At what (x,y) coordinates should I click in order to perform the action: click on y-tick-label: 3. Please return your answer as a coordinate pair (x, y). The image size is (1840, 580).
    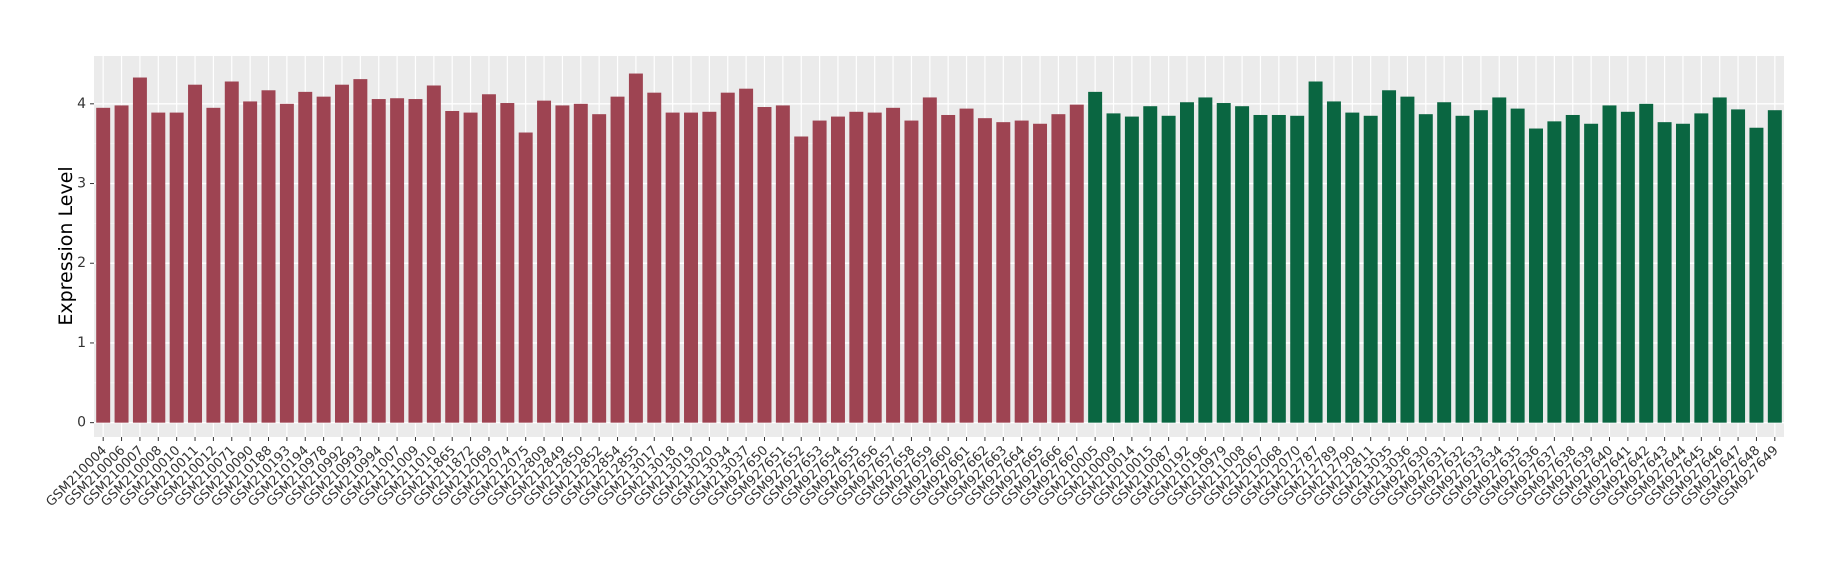
    Looking at the image, I should click on (81, 184).